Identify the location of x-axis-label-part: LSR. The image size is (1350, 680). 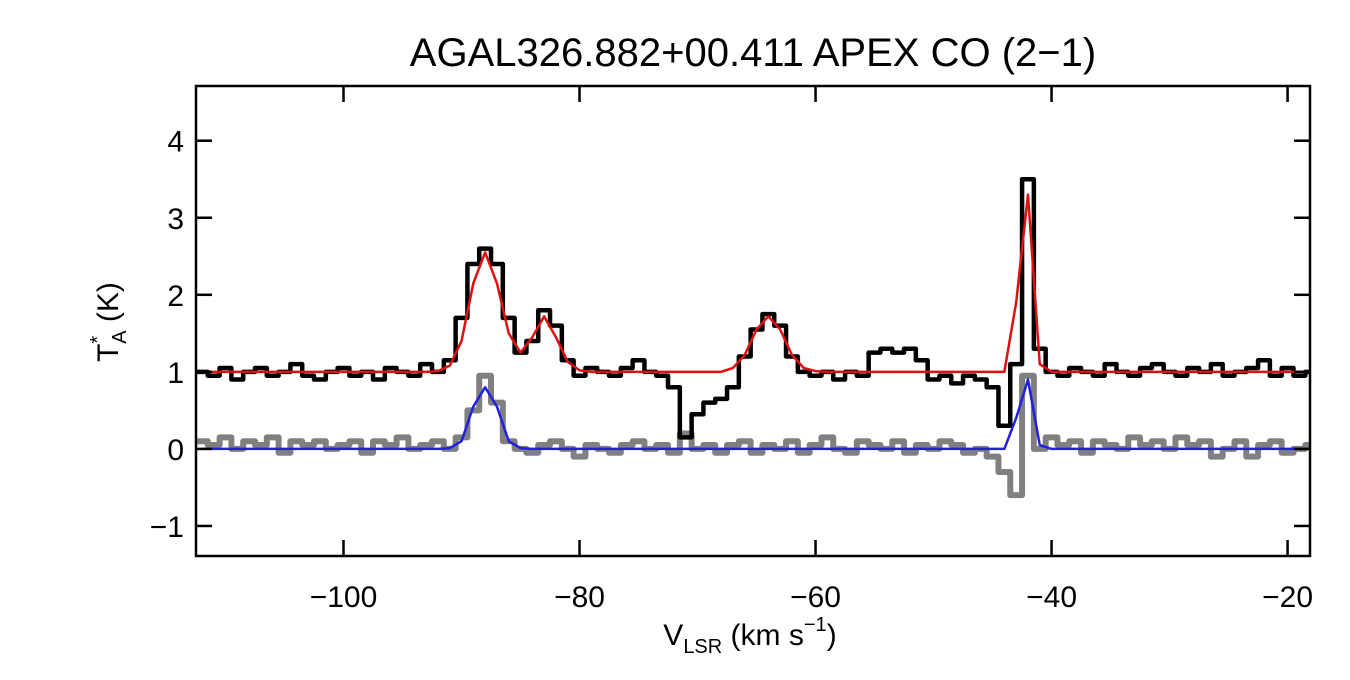
(702, 647).